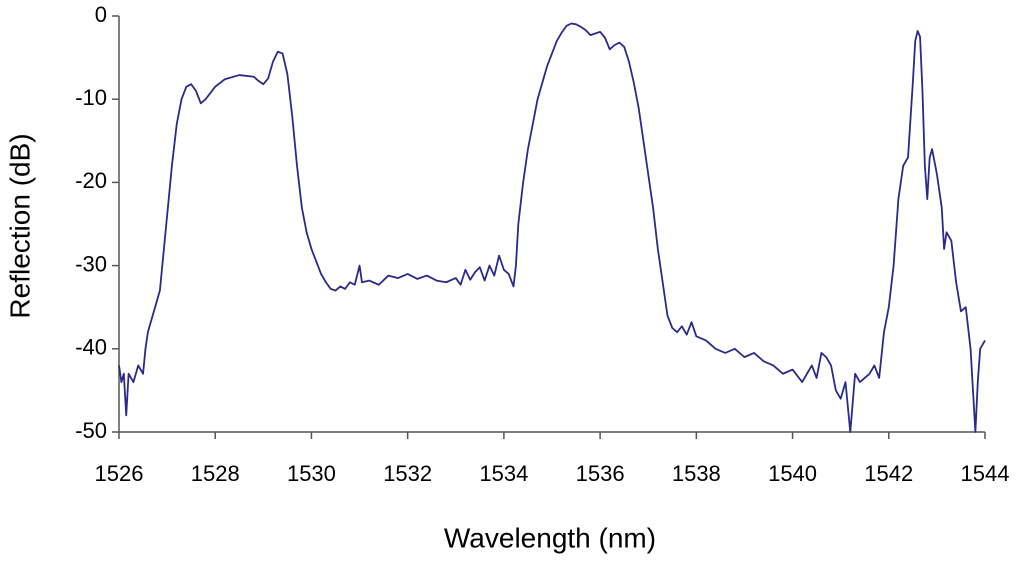 Image resolution: width=1024 pixels, height=570 pixels. What do you see at coordinates (888, 473) in the screenshot?
I see `x-tick-label: 1542` at bounding box center [888, 473].